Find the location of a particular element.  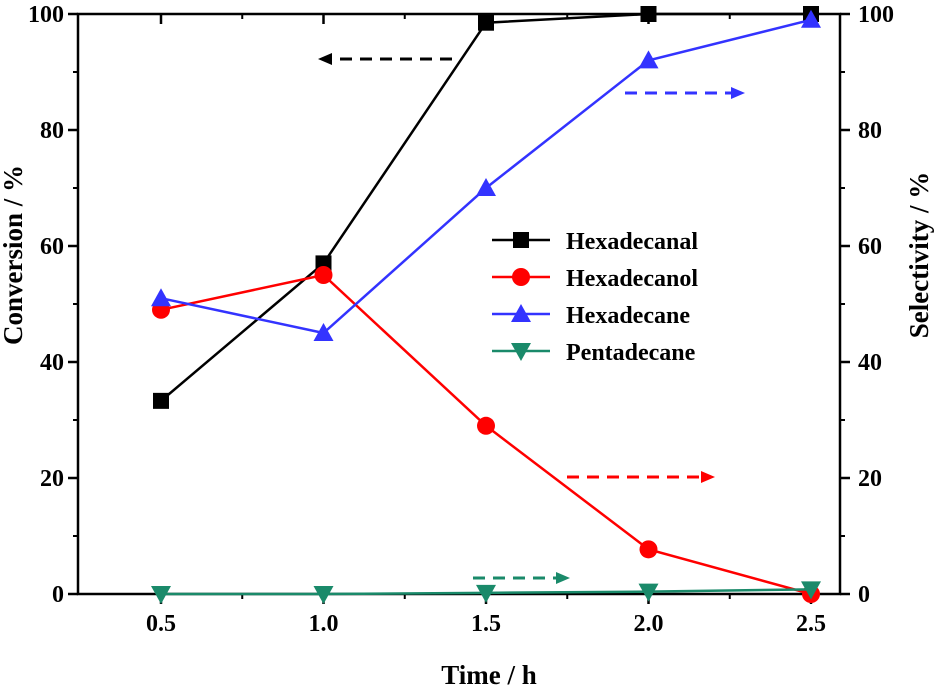

y-right-tick-label: 60 is located at coordinates (870, 247).